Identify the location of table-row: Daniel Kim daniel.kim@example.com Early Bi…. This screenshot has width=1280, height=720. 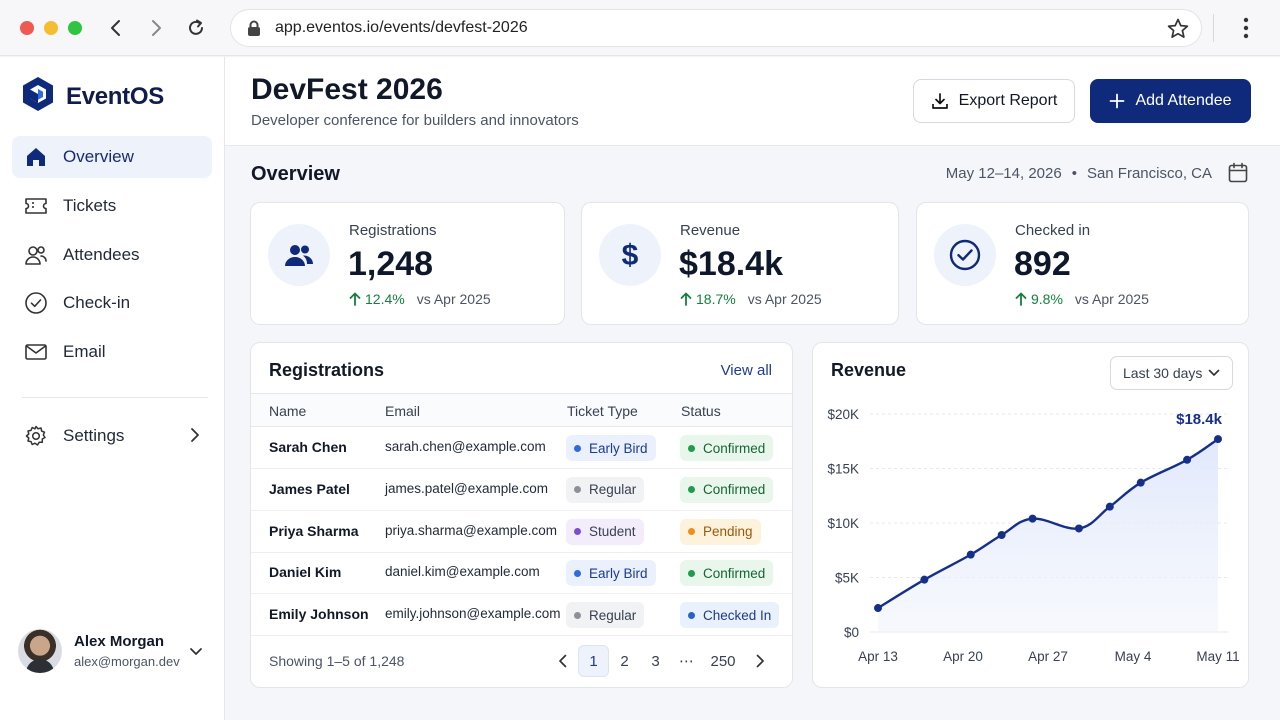
(521, 573).